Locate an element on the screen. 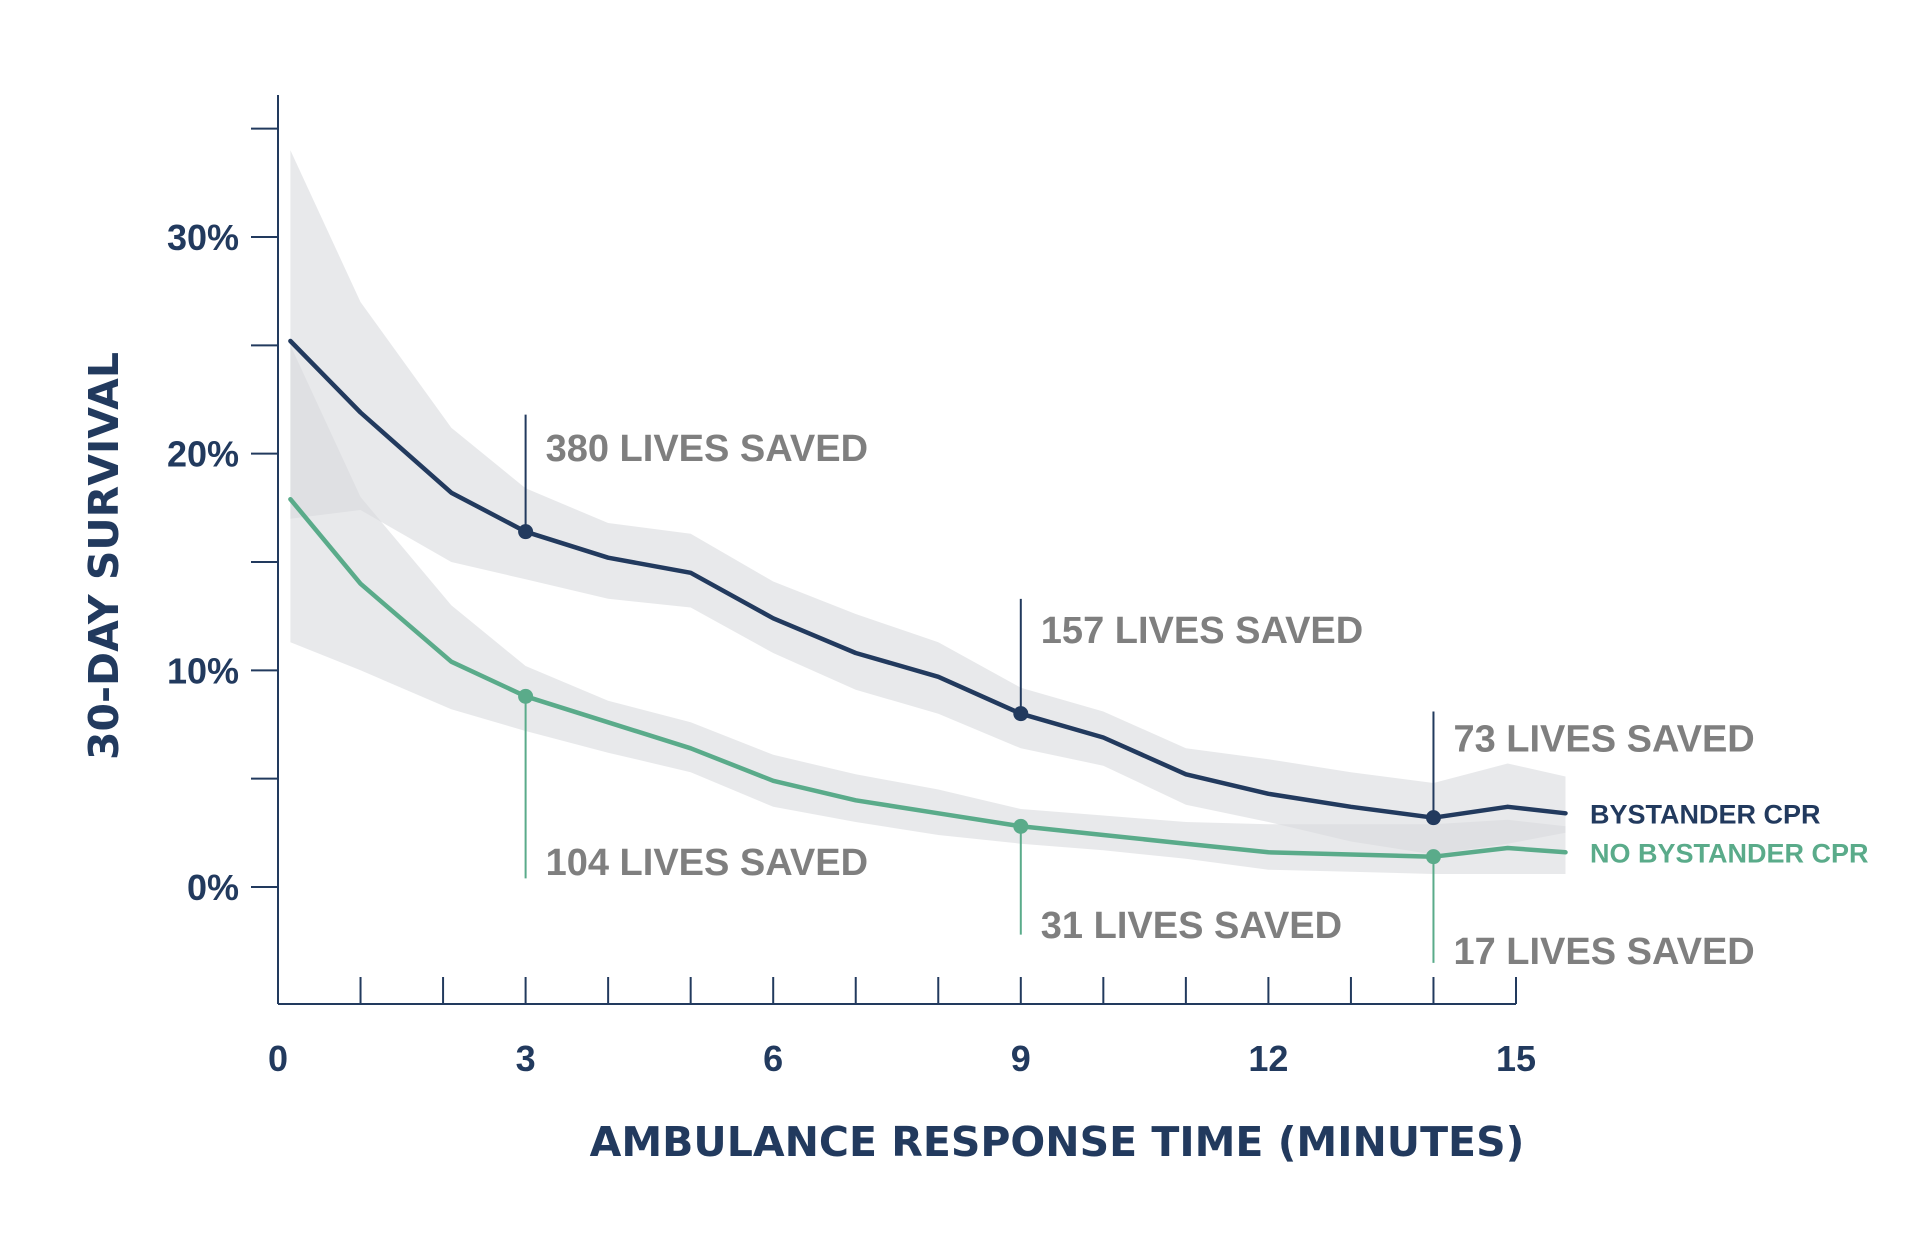 This screenshot has height=1233, width=1920. annotation-label: 380 LIVES SAVED is located at coordinates (707, 449).